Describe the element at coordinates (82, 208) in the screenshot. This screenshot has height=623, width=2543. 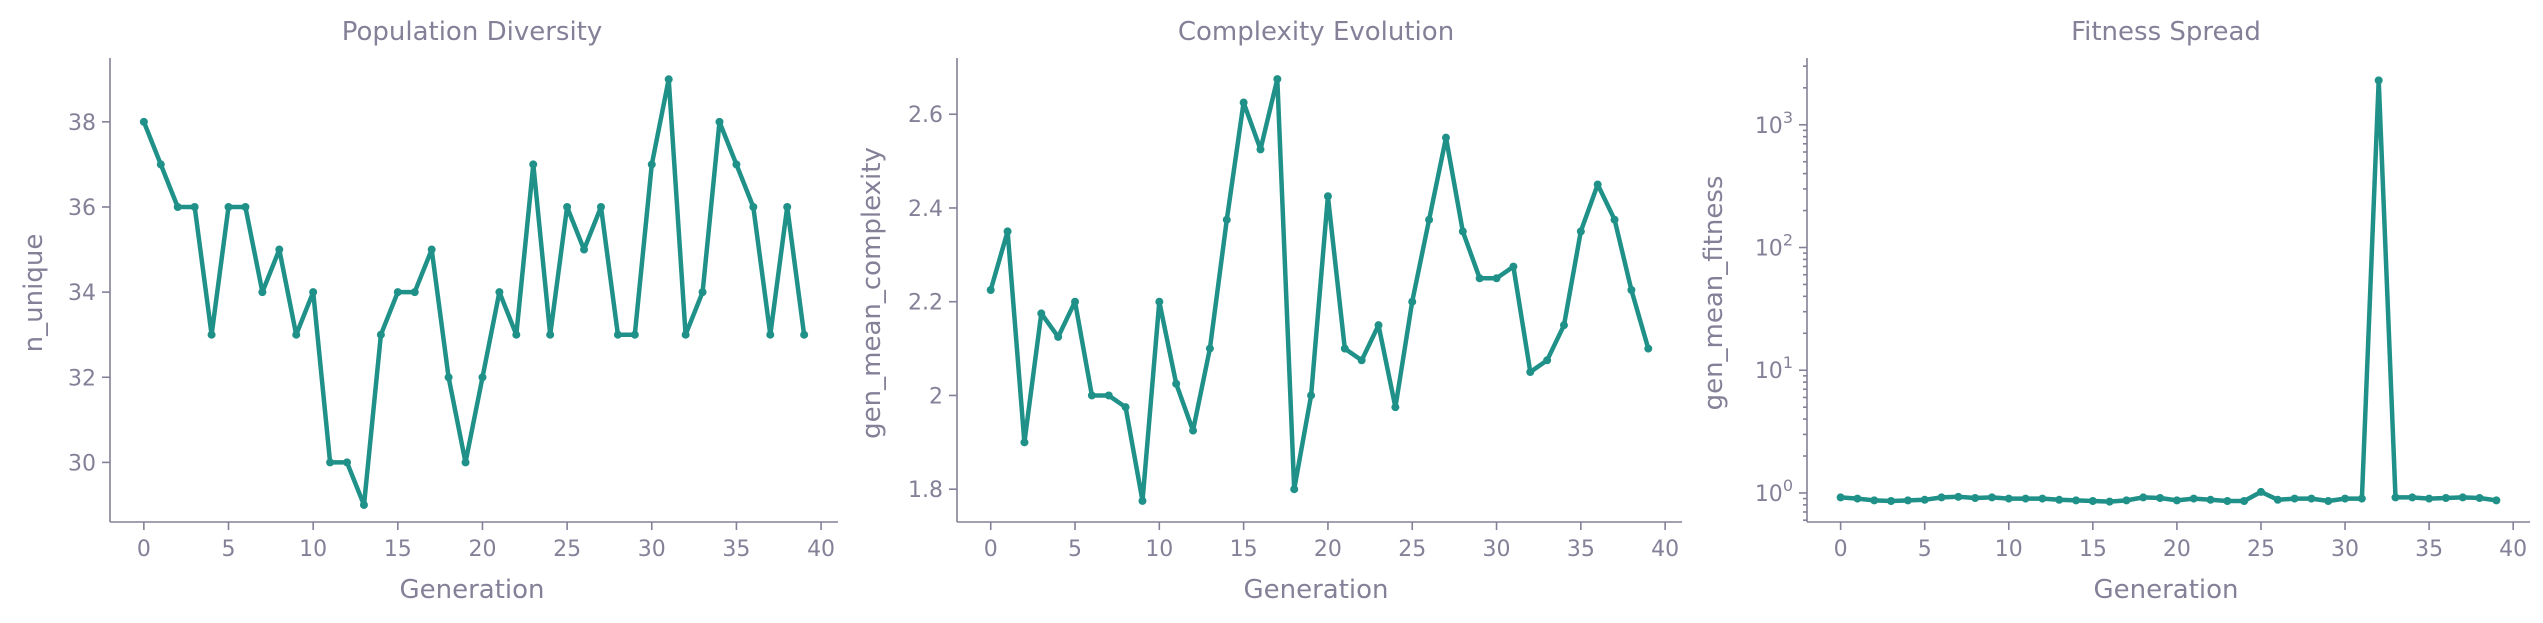
I see `y-tick-label: 36` at that location.